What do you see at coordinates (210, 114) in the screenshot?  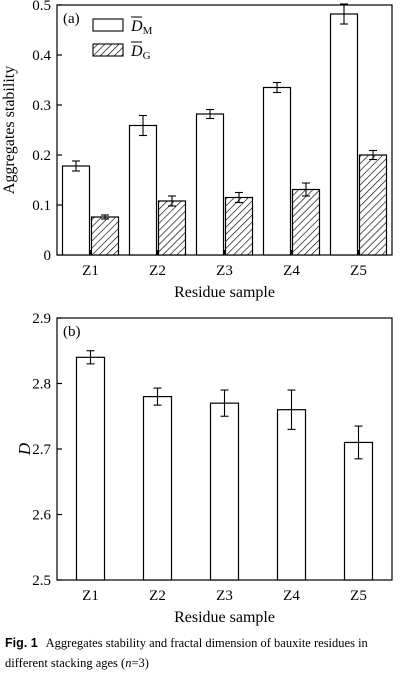 I see `a-error-bar-m-z3` at bounding box center [210, 114].